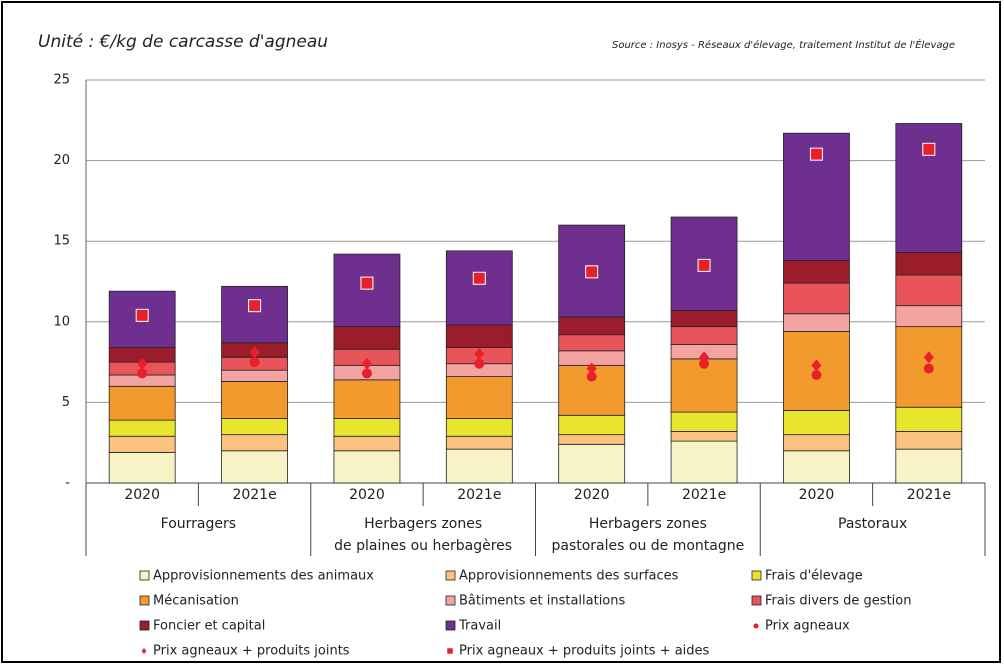 The image size is (1004, 670). What do you see at coordinates (196, 601) in the screenshot?
I see `legend-label: Mécanisation` at bounding box center [196, 601].